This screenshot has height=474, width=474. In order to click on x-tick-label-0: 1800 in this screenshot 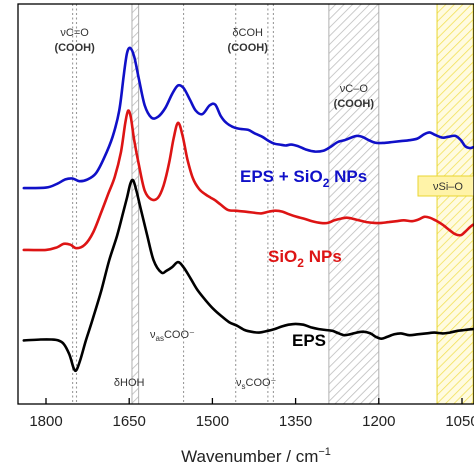, I will do `click(45, 421)`.